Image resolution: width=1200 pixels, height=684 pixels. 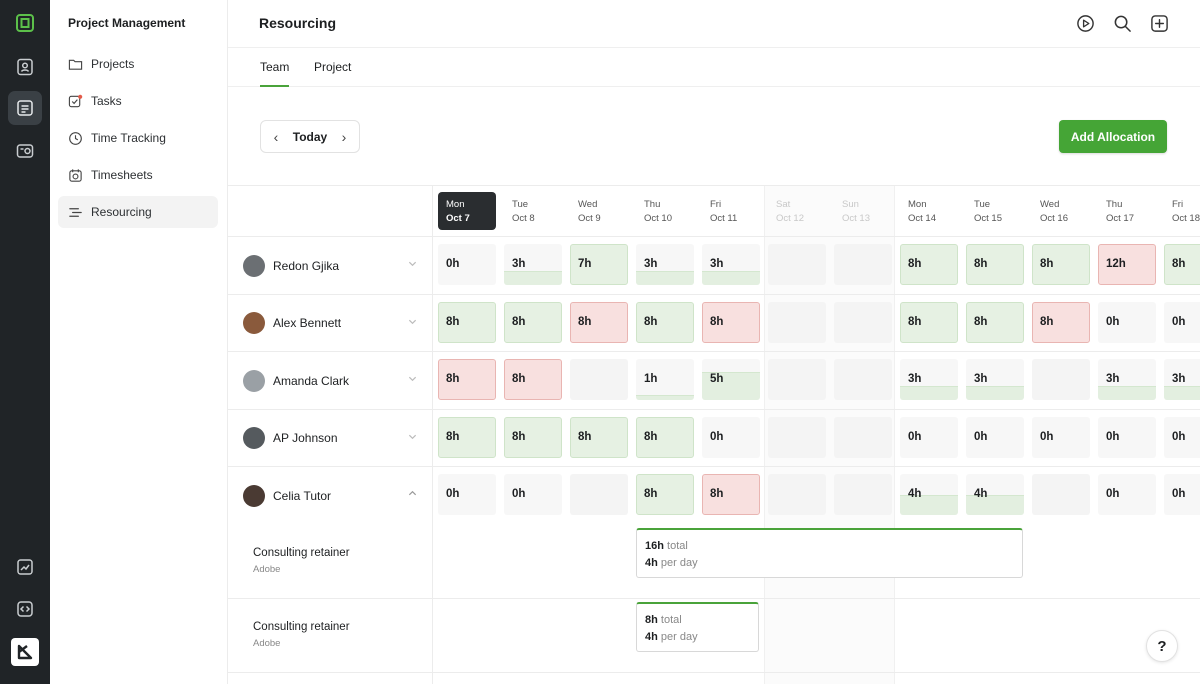 What do you see at coordinates (138, 138) in the screenshot?
I see `sidebar-item-time-tracking: Time Tracking` at bounding box center [138, 138].